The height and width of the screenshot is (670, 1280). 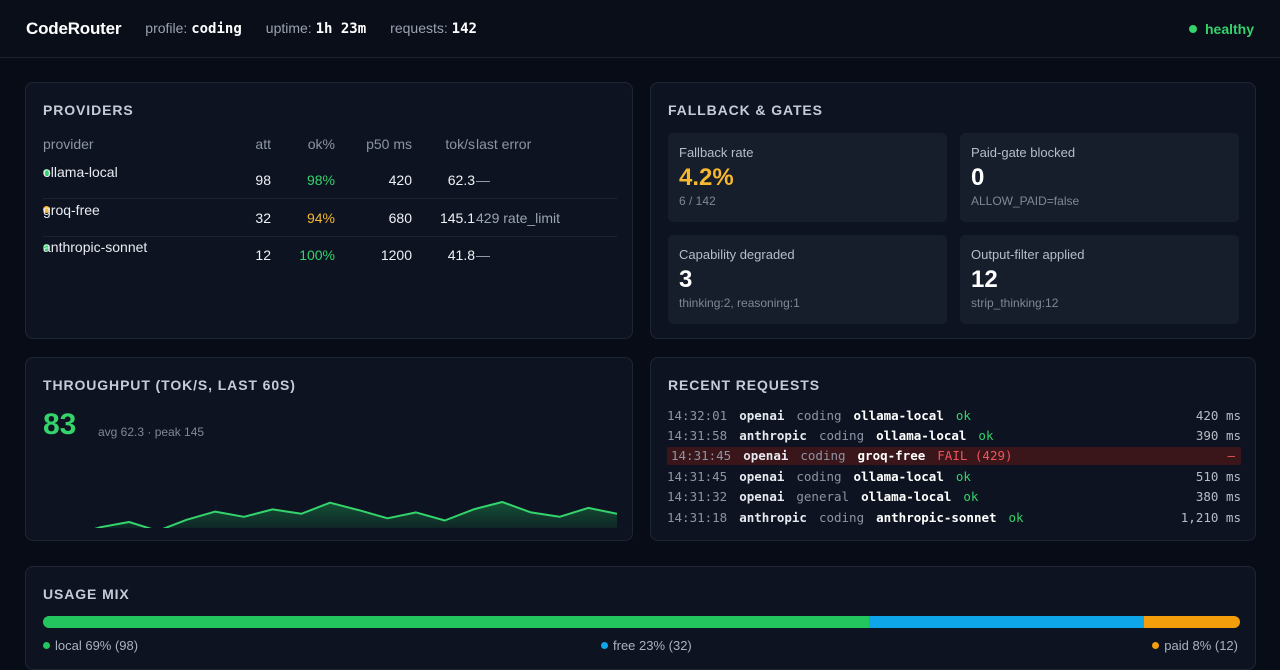 I want to click on card-subtext: ALLOW_PAID=false, so click(x=1025, y=201).